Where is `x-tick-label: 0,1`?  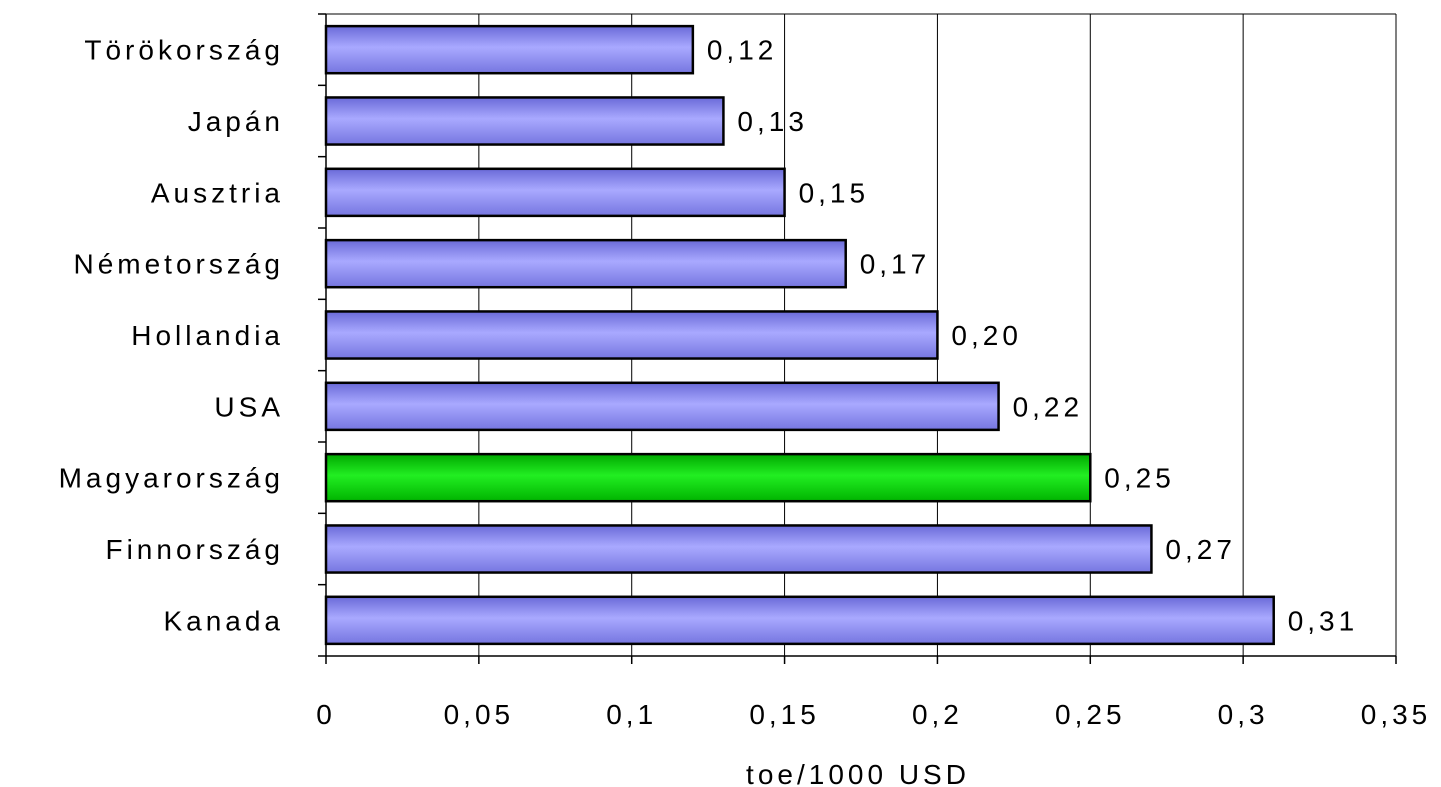
x-tick-label: 0,1 is located at coordinates (631, 714).